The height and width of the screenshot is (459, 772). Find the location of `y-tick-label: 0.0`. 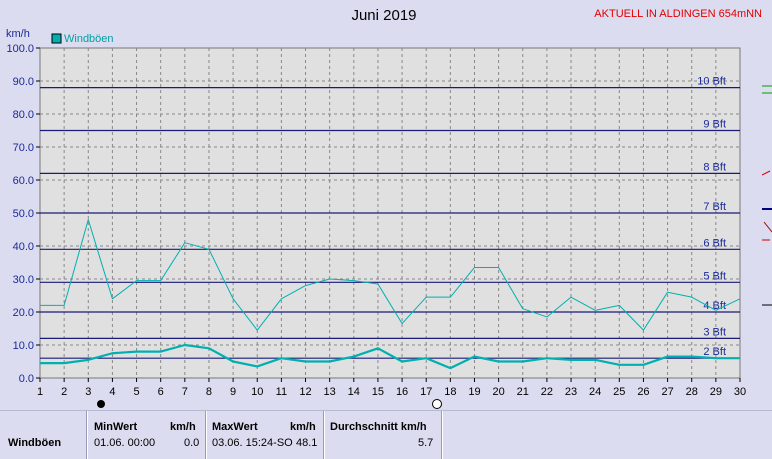

y-tick-label: 0.0 is located at coordinates (26, 379).